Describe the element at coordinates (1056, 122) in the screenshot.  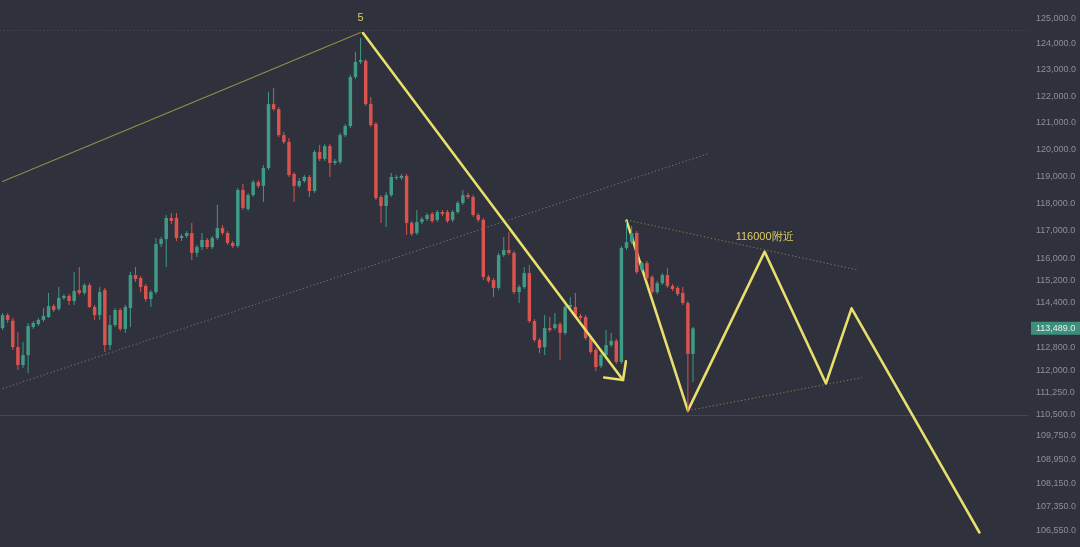
I see `y-tick-label: 121,000.0` at that location.